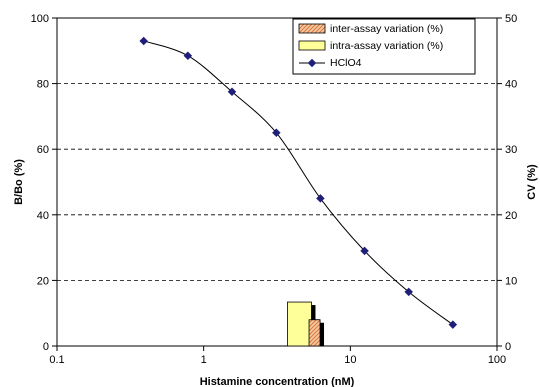 This screenshot has height=387, width=540. I want to click on bar-intra-assay, so click(299, 324).